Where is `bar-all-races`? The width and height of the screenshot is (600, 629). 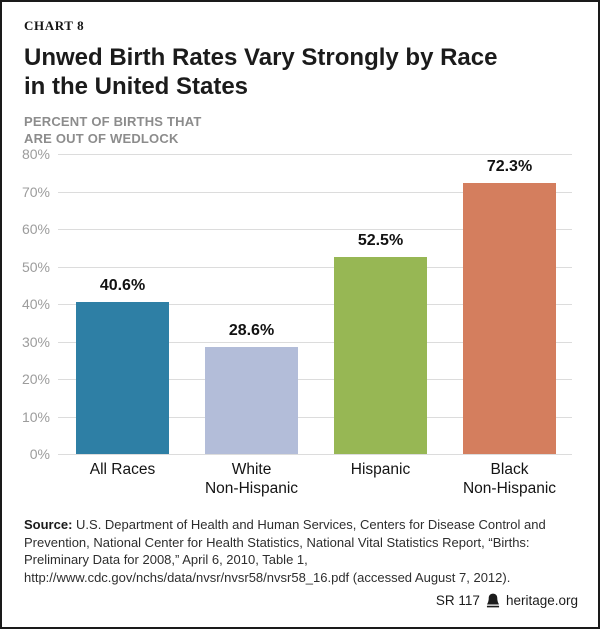
bar-all-races is located at coordinates (122, 377).